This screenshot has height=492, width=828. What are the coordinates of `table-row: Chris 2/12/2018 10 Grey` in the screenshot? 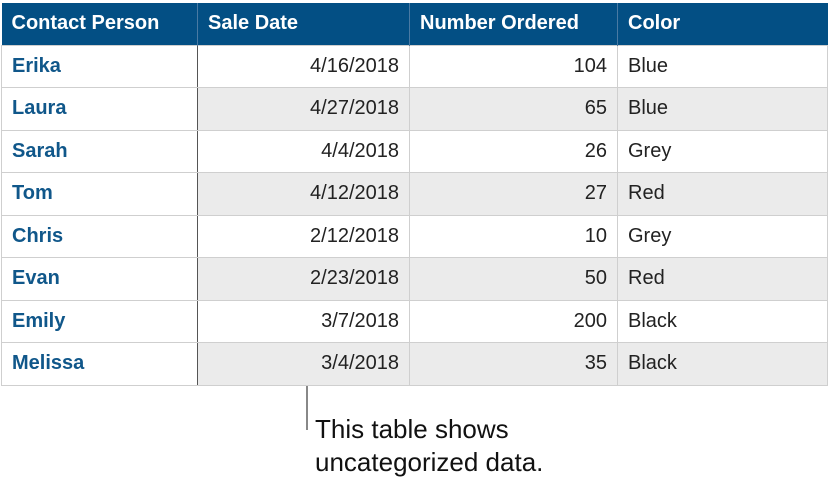 It's located at (414, 236).